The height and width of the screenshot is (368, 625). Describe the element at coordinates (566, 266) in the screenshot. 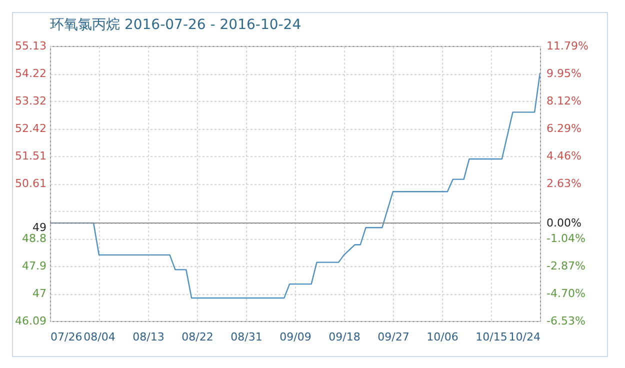

I see `y2-tick-label: -2.87%` at that location.